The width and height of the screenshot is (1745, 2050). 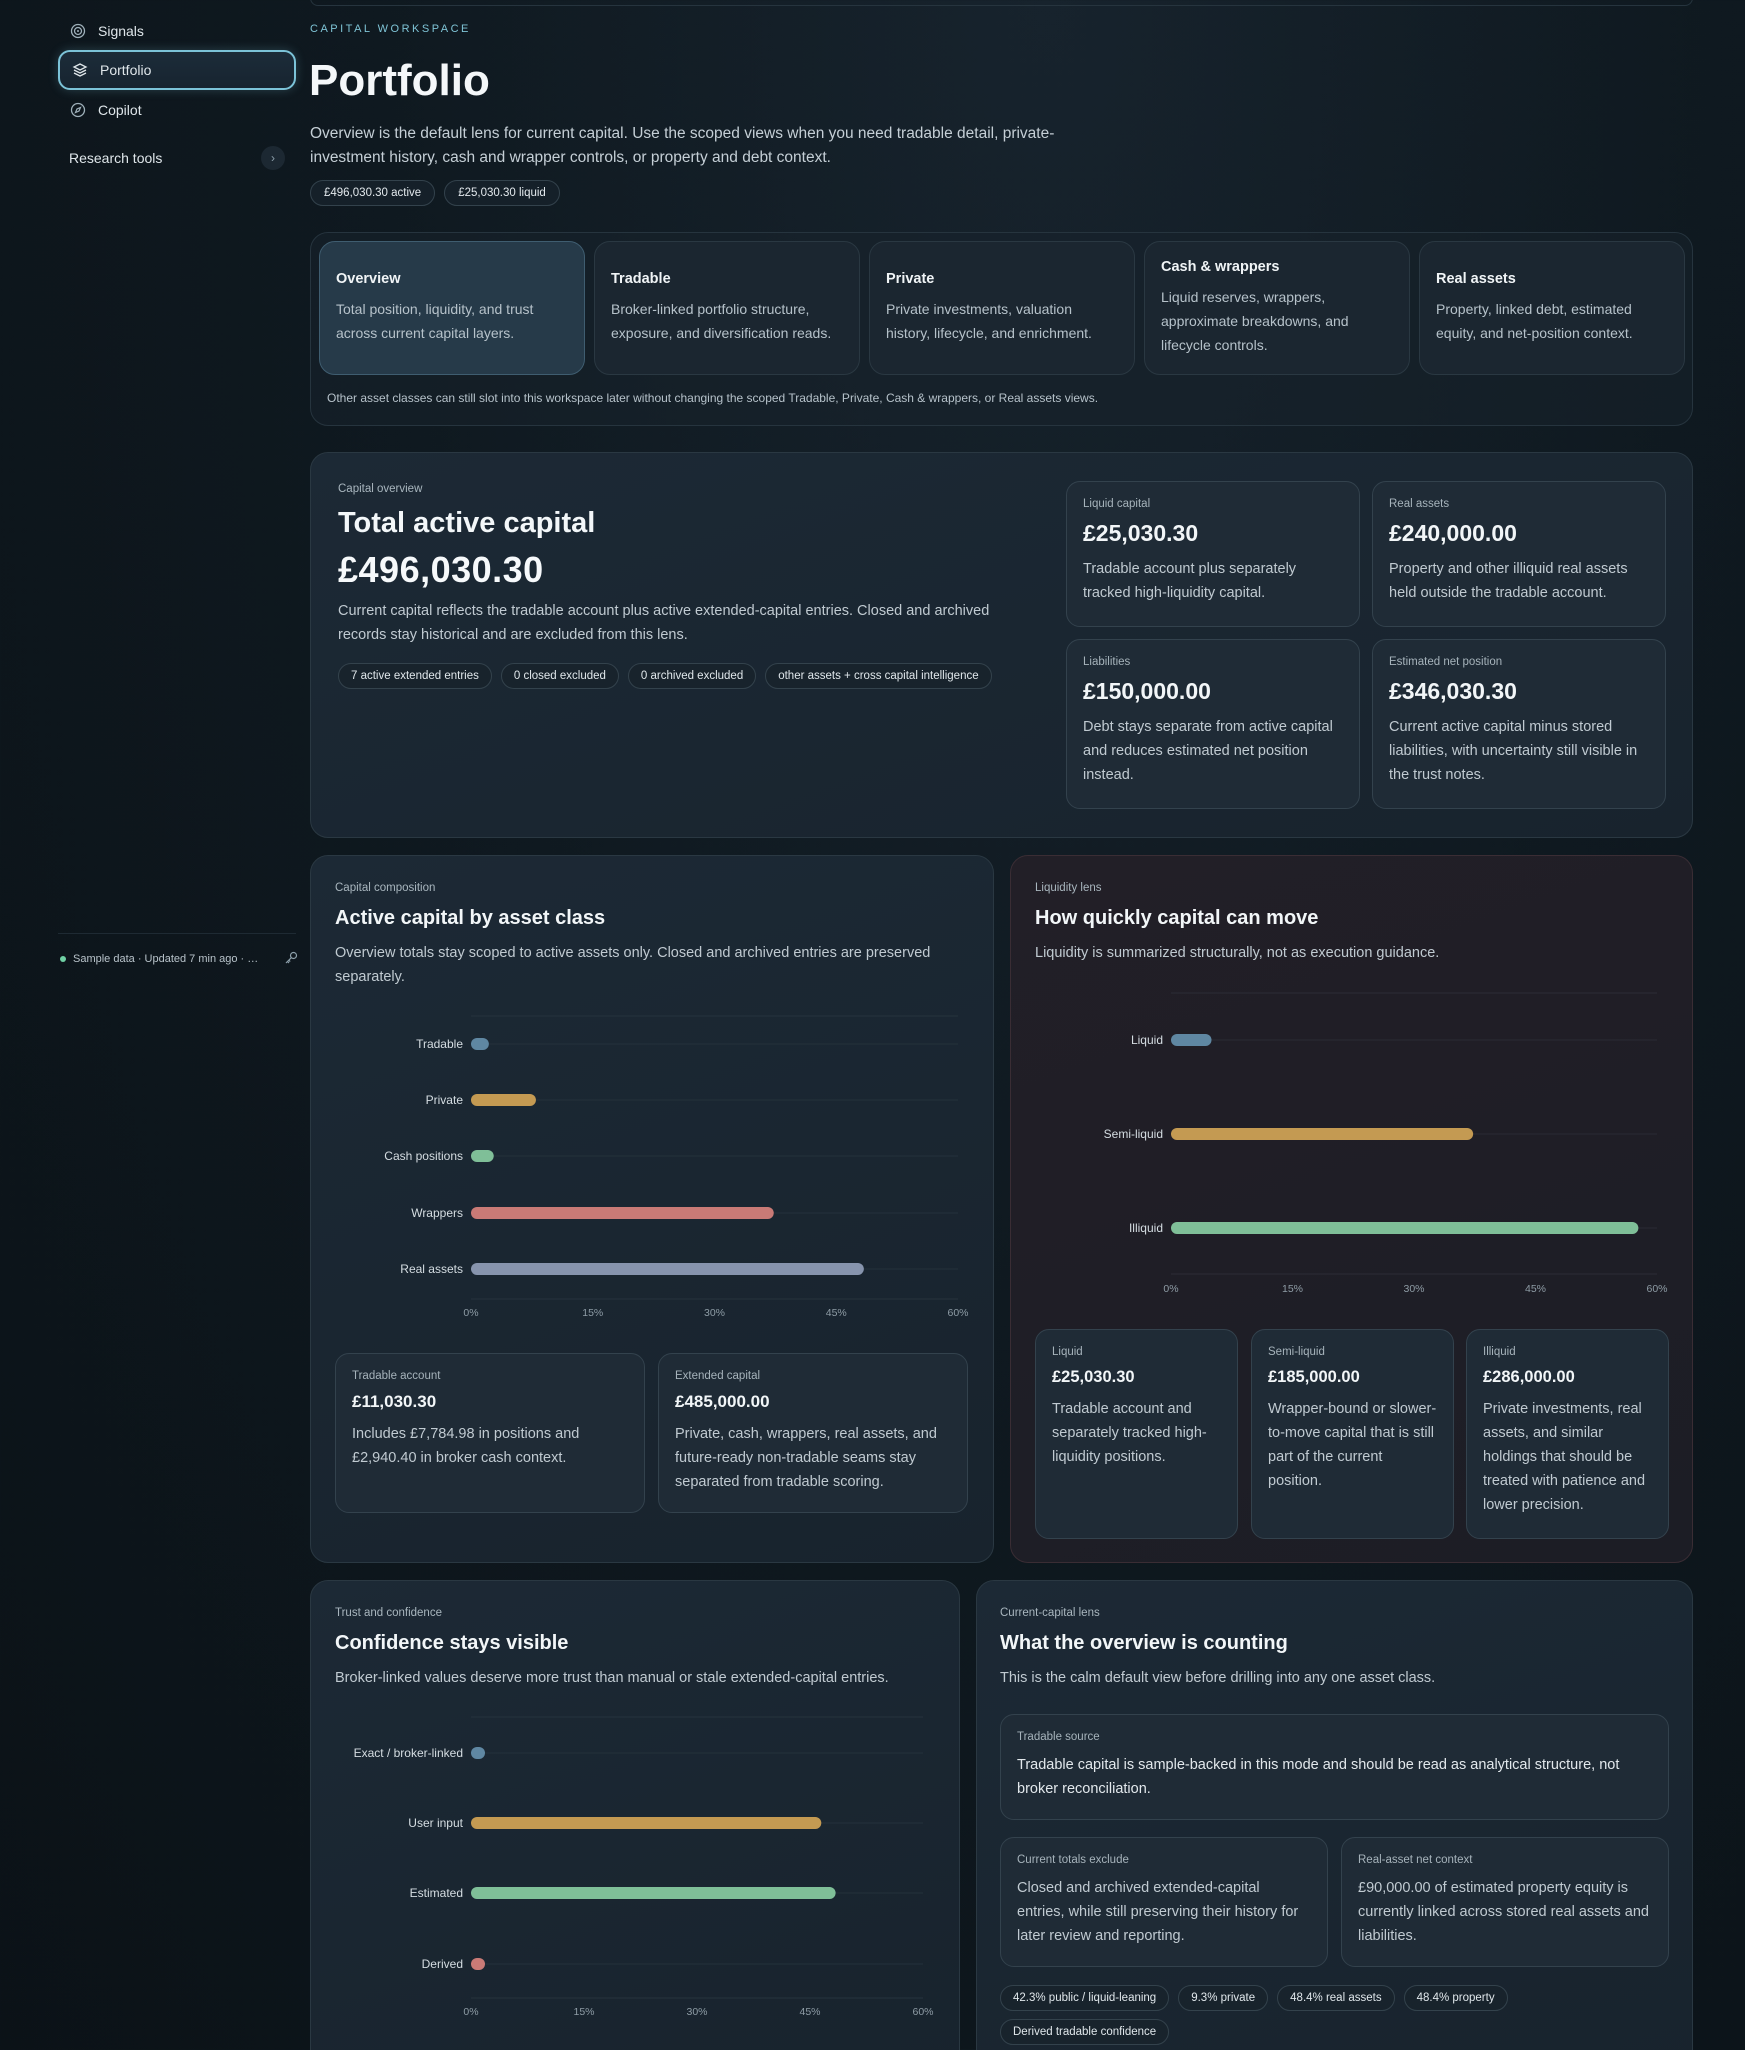 What do you see at coordinates (1085, 1998) in the screenshot?
I see `tag: 42.3% public / liquid-leaning` at bounding box center [1085, 1998].